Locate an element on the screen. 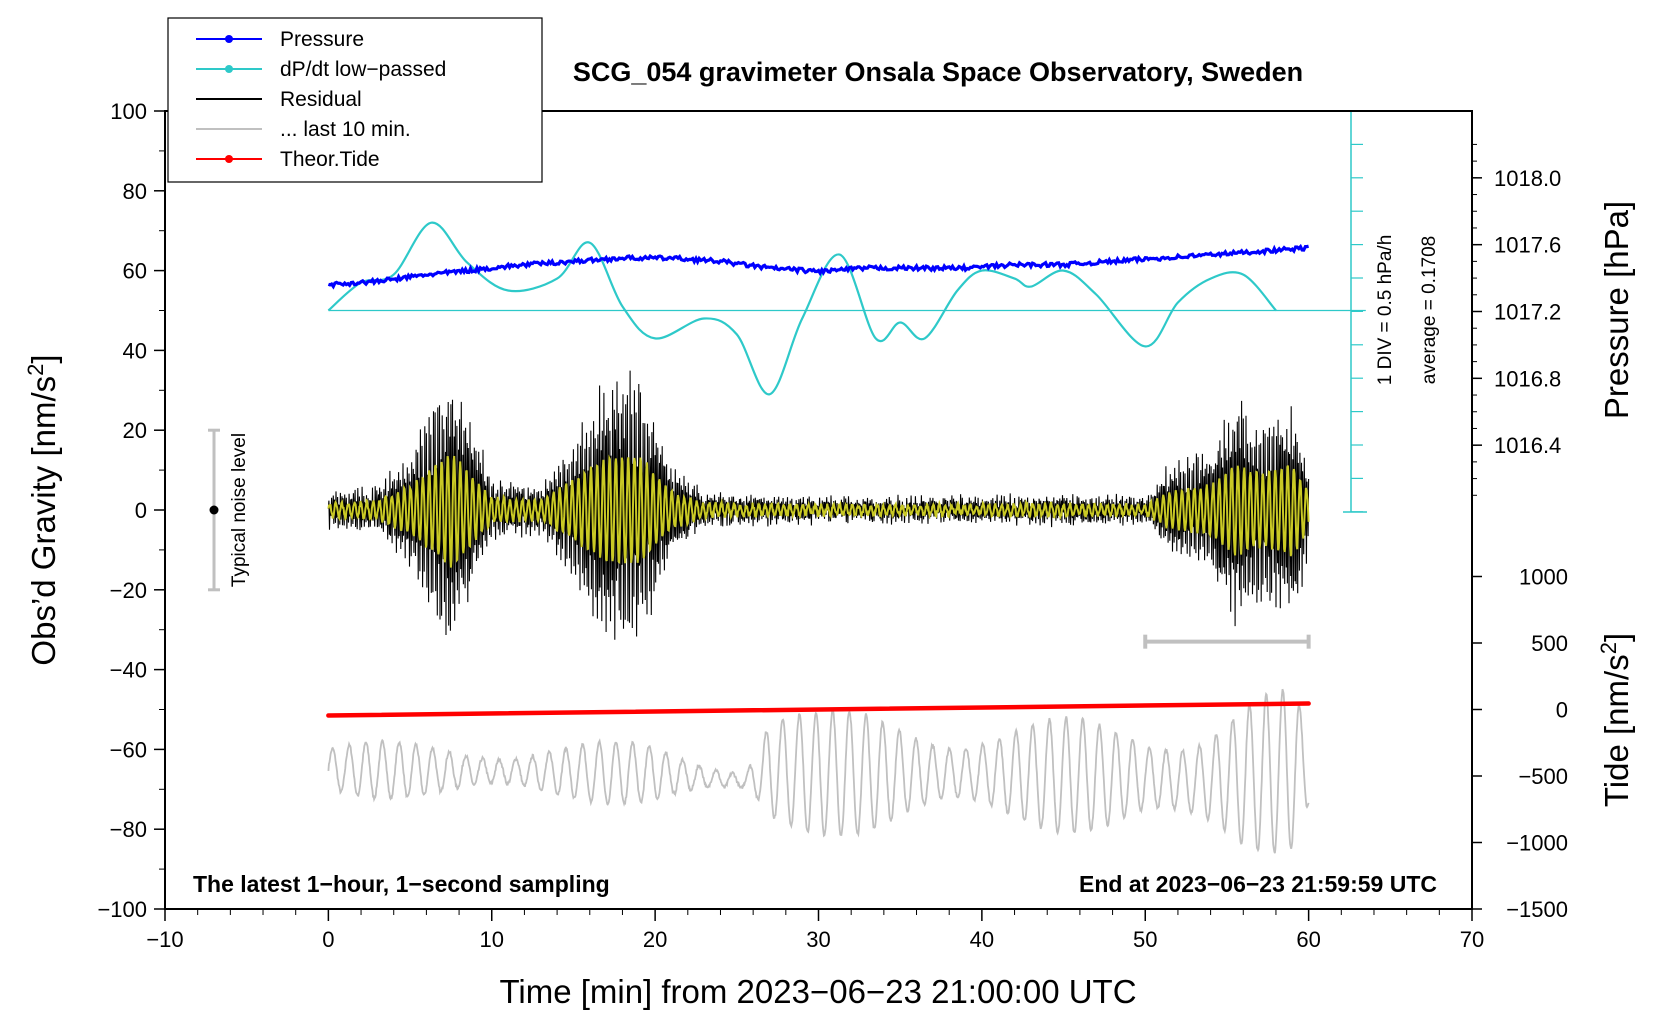 The image size is (1660, 1020). tide-axis-title: Tide [nm/s2] is located at coordinates (1615, 720).